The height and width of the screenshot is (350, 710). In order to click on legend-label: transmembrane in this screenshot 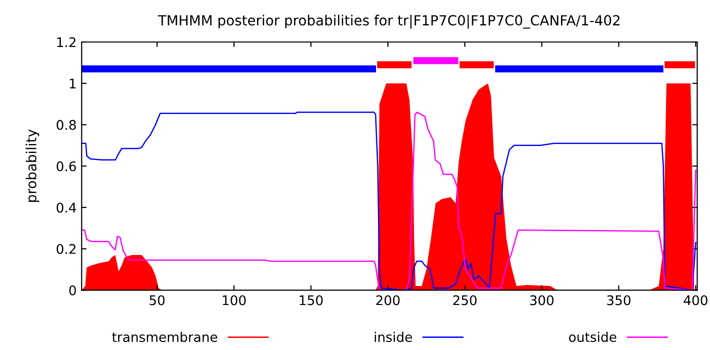, I will do `click(165, 337)`.